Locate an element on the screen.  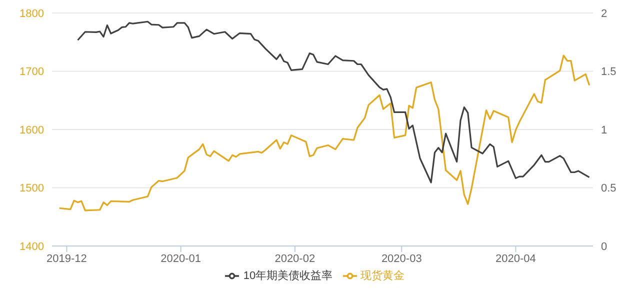
y2-tick-label: 1.5 is located at coordinates (608, 72).